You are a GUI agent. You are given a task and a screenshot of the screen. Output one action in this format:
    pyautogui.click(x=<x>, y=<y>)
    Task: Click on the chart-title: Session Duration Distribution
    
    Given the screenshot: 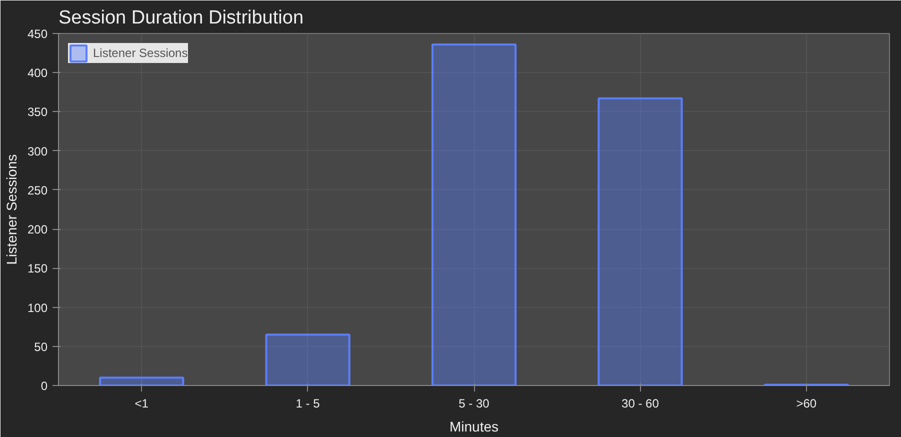 What is the action you would take?
    pyautogui.click(x=181, y=18)
    